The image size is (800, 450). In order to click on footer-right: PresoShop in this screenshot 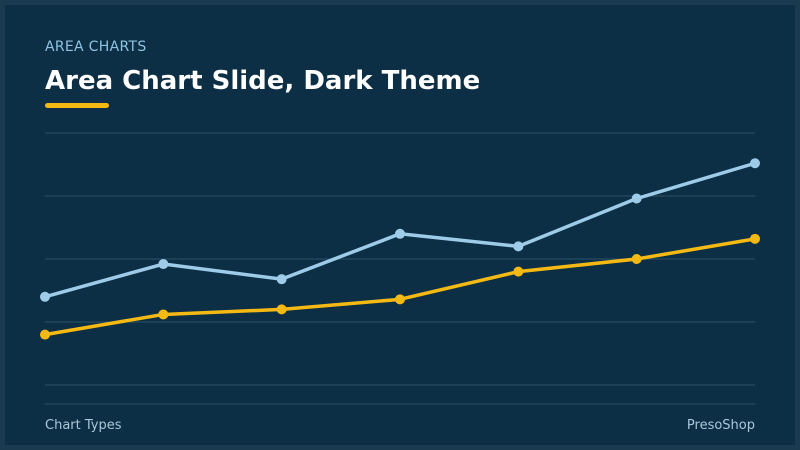, I will do `click(721, 425)`.